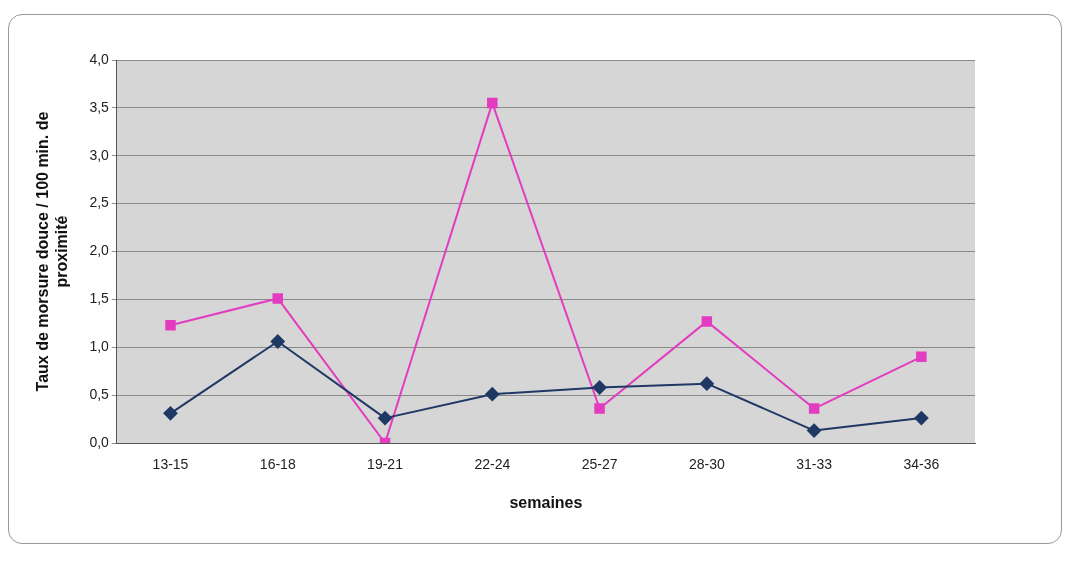  I want to click on x-tick-label: 16-18, so click(277, 464).